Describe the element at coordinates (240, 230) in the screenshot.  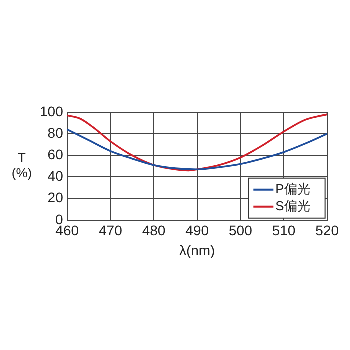
I see `x-tick-label: 500` at that location.